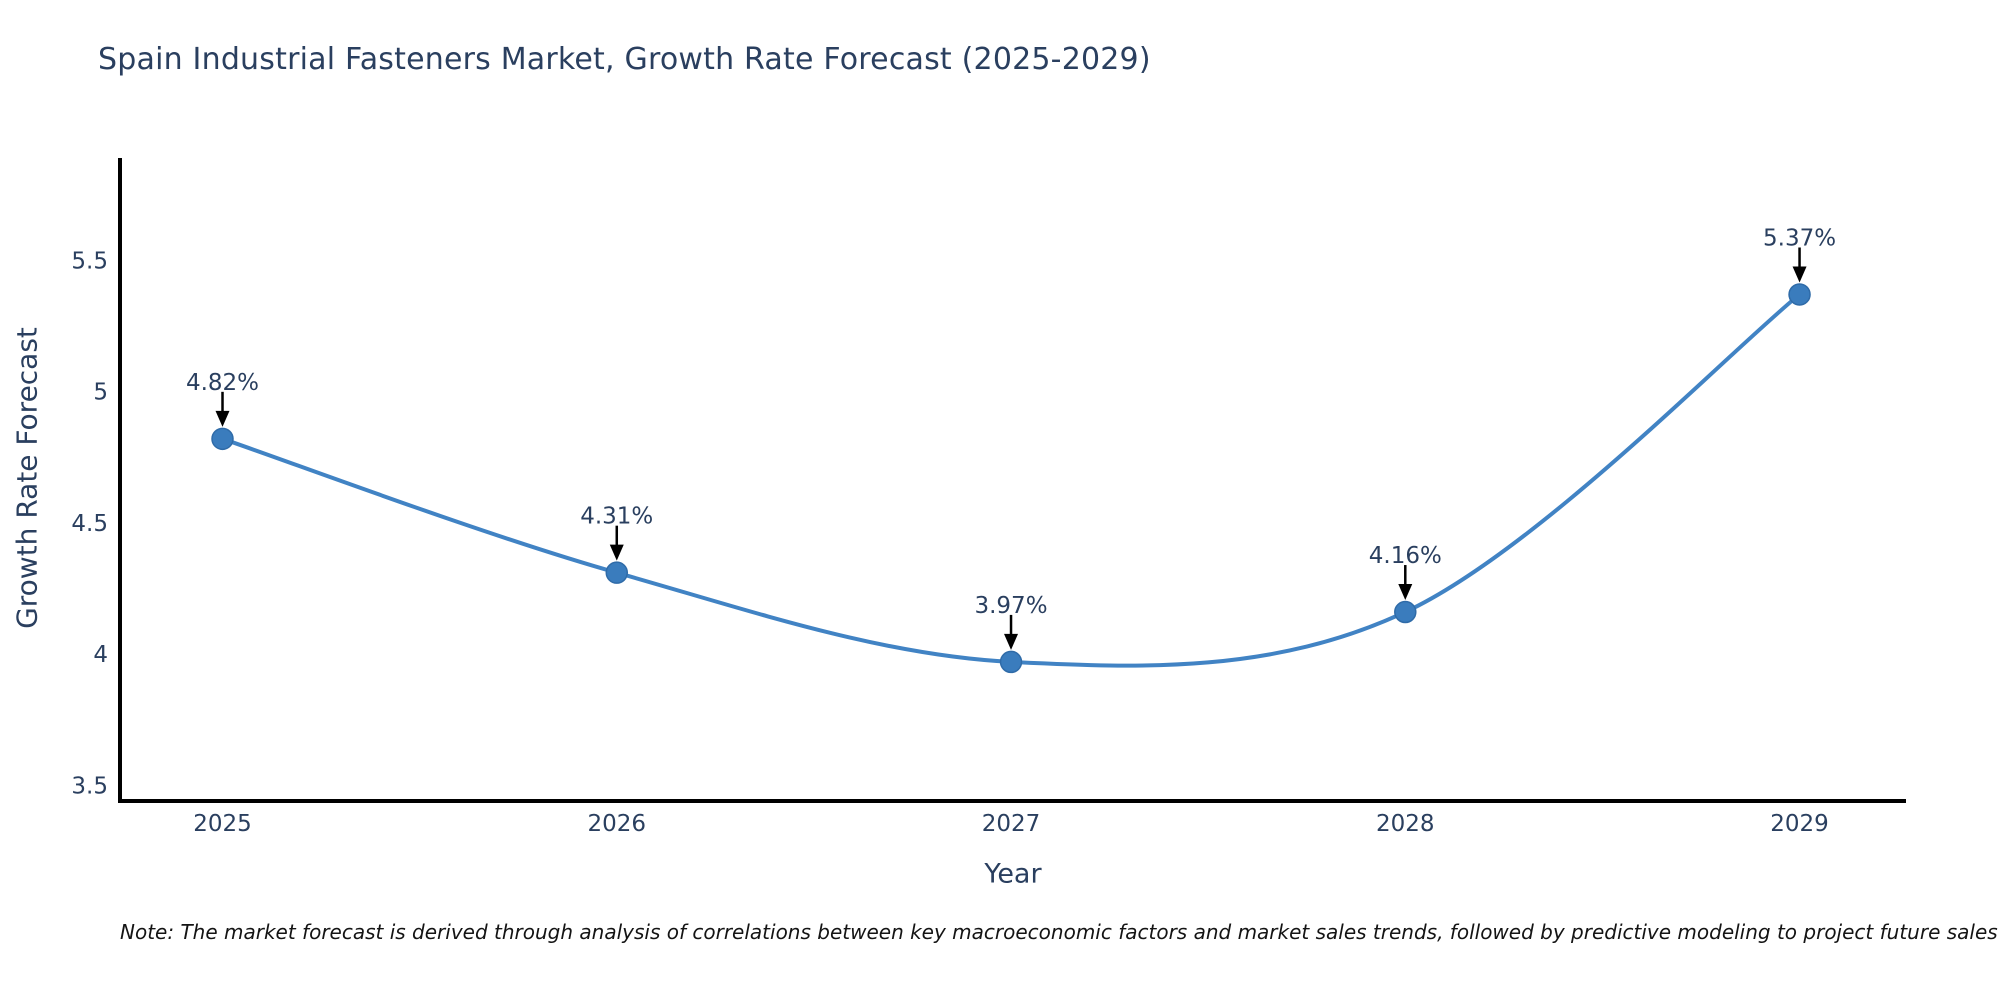 Image resolution: width=2000 pixels, height=1000 pixels. I want to click on x-tick-label: 2029, so click(1799, 824).